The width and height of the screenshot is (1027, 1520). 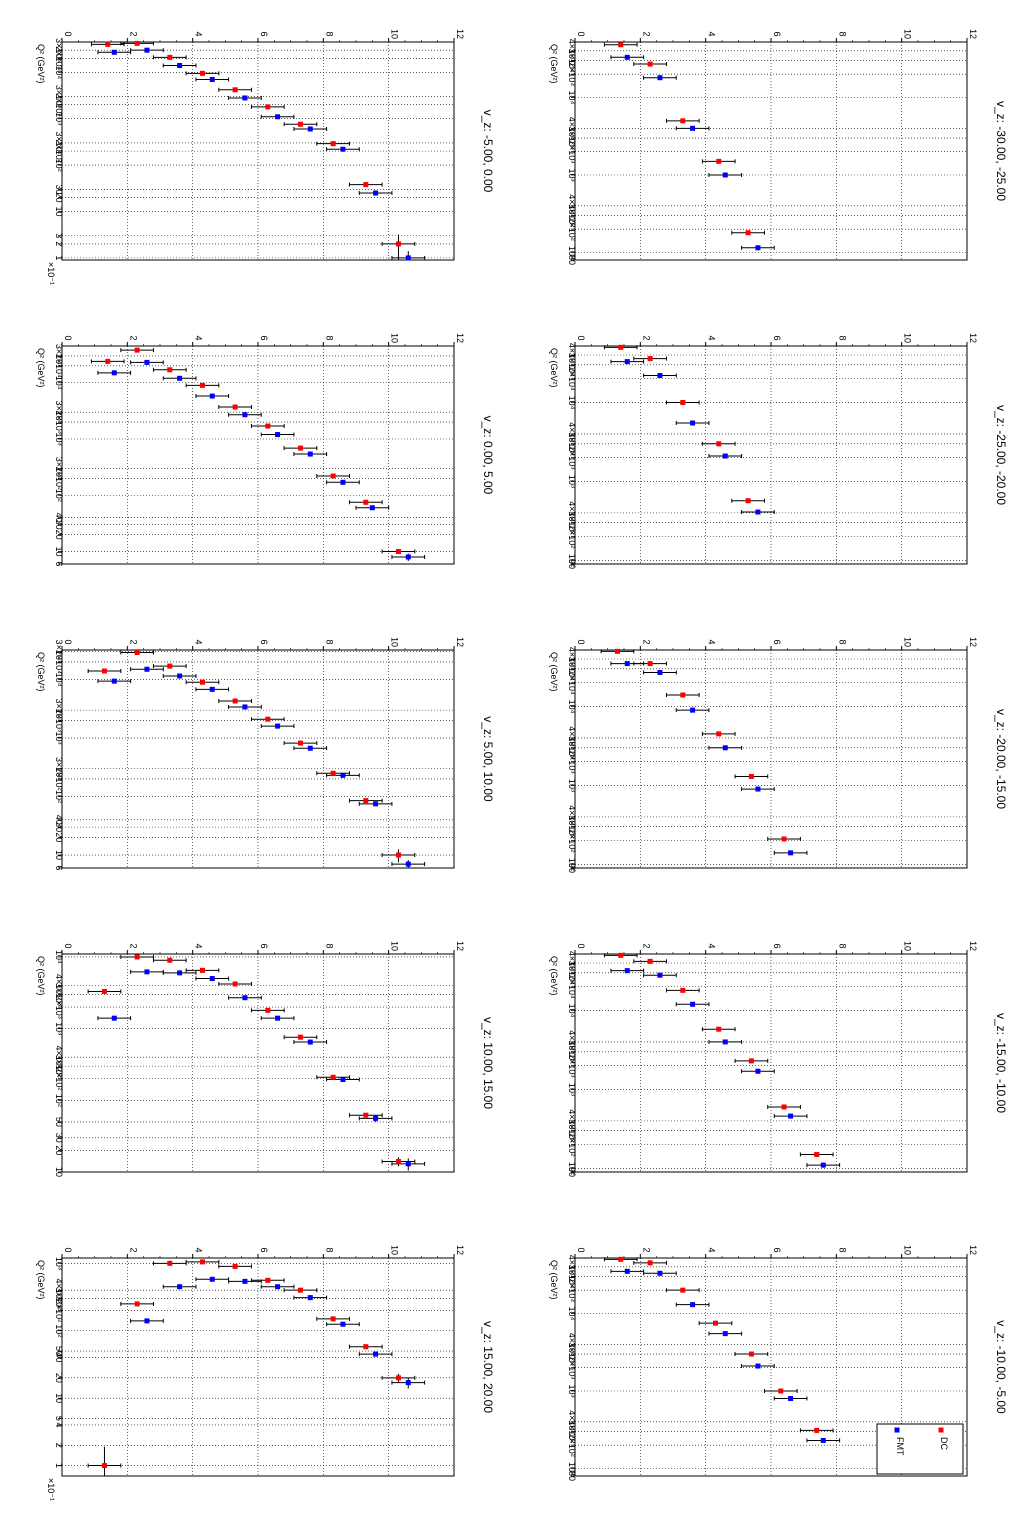 What do you see at coordinates (572, 1314) in the screenshot?
I see `x-tick-label: 10⁴` at bounding box center [572, 1314].